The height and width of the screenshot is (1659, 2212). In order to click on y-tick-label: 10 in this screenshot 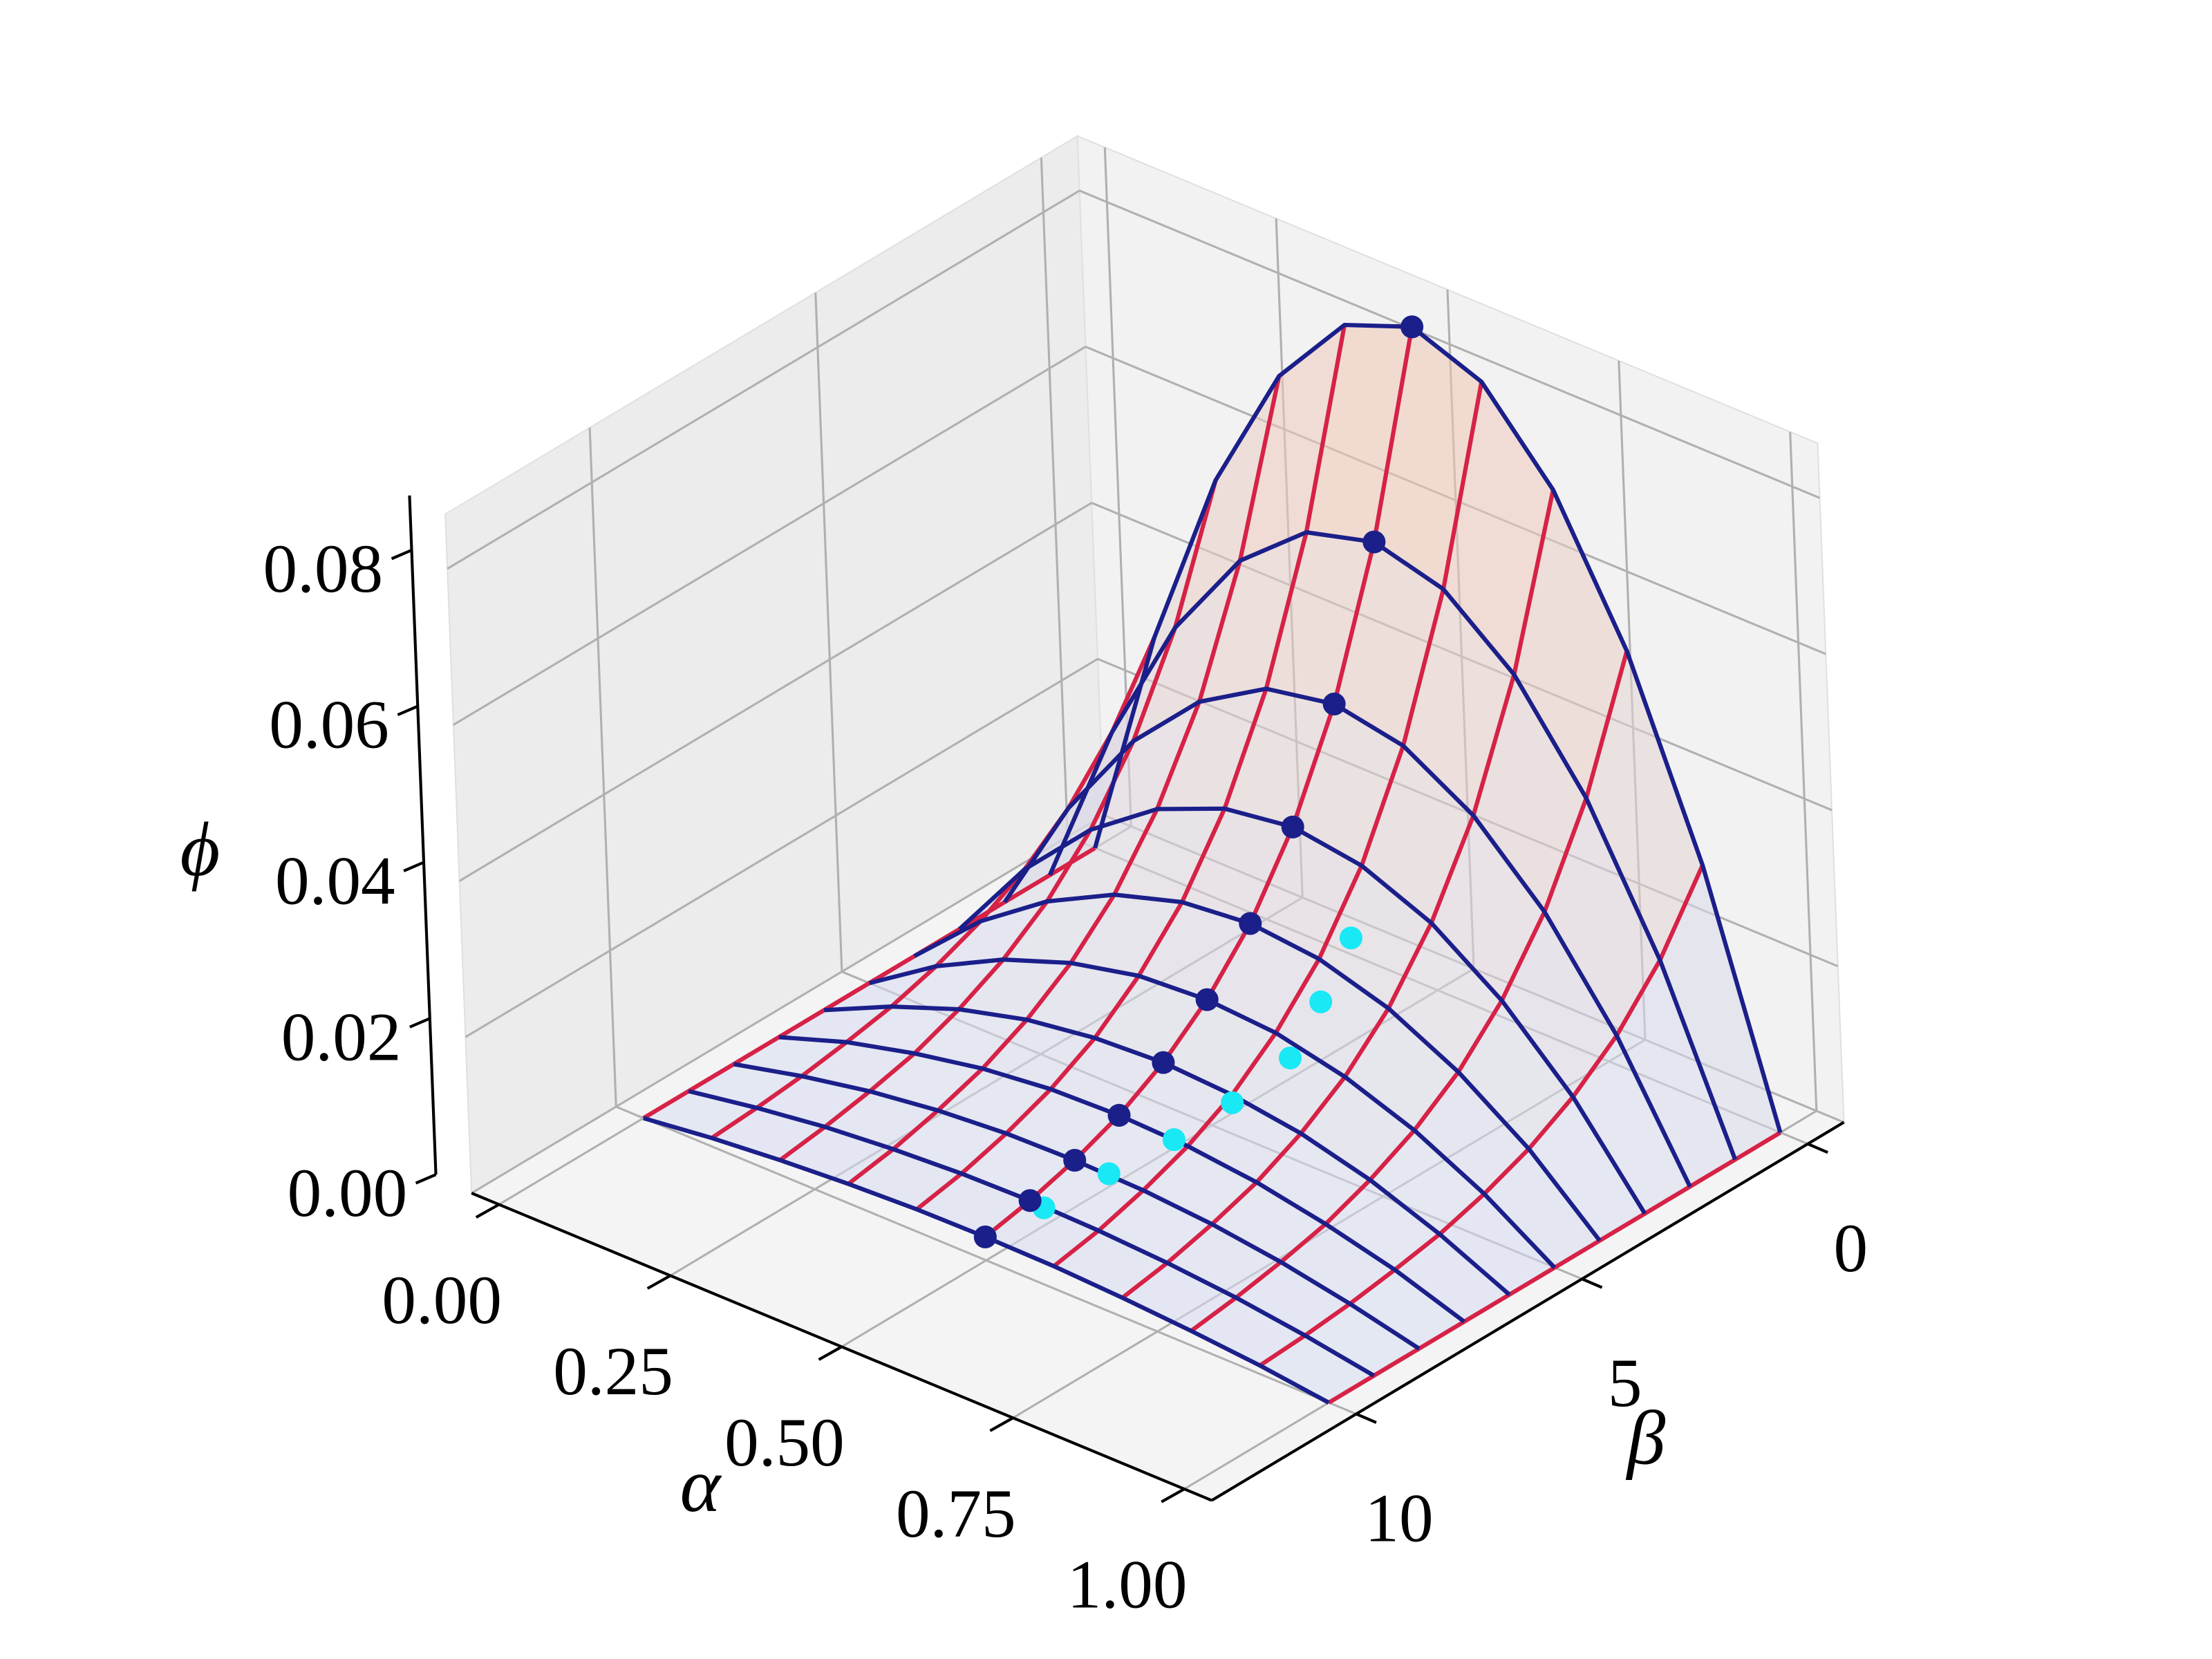, I will do `click(1399, 1519)`.